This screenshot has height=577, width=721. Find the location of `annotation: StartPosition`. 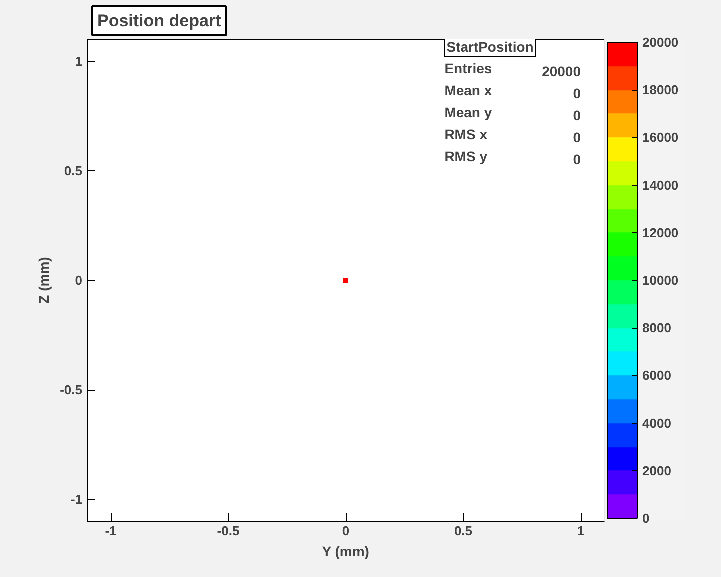

annotation: StartPosition is located at coordinates (490, 47).